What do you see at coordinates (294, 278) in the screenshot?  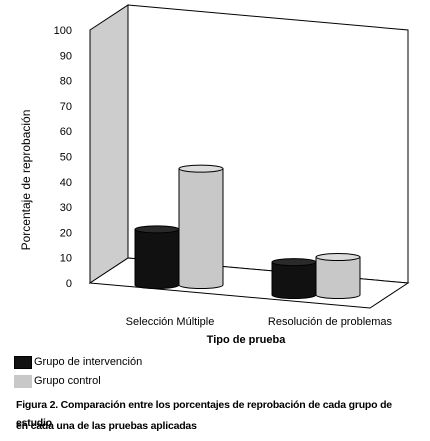 I see `bar-intervention-resolucion-problemas` at bounding box center [294, 278].